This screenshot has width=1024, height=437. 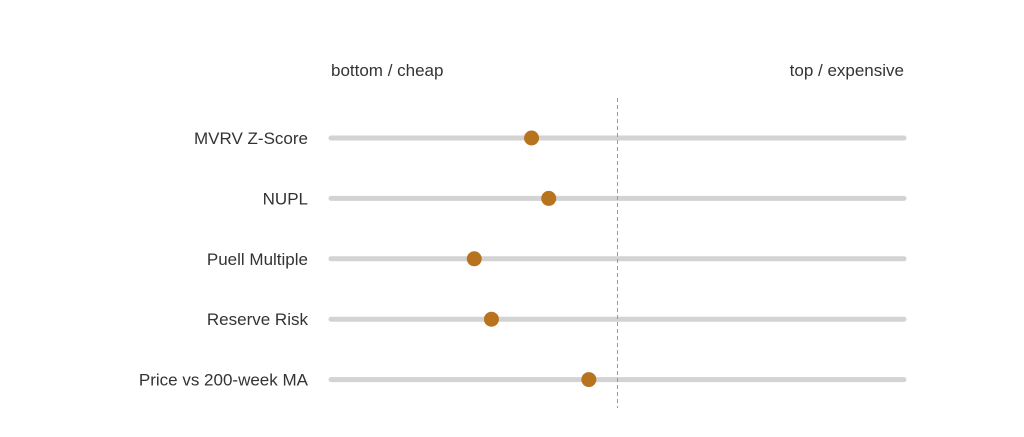 What do you see at coordinates (531, 259) in the screenshot?
I see `markers-group` at bounding box center [531, 259].